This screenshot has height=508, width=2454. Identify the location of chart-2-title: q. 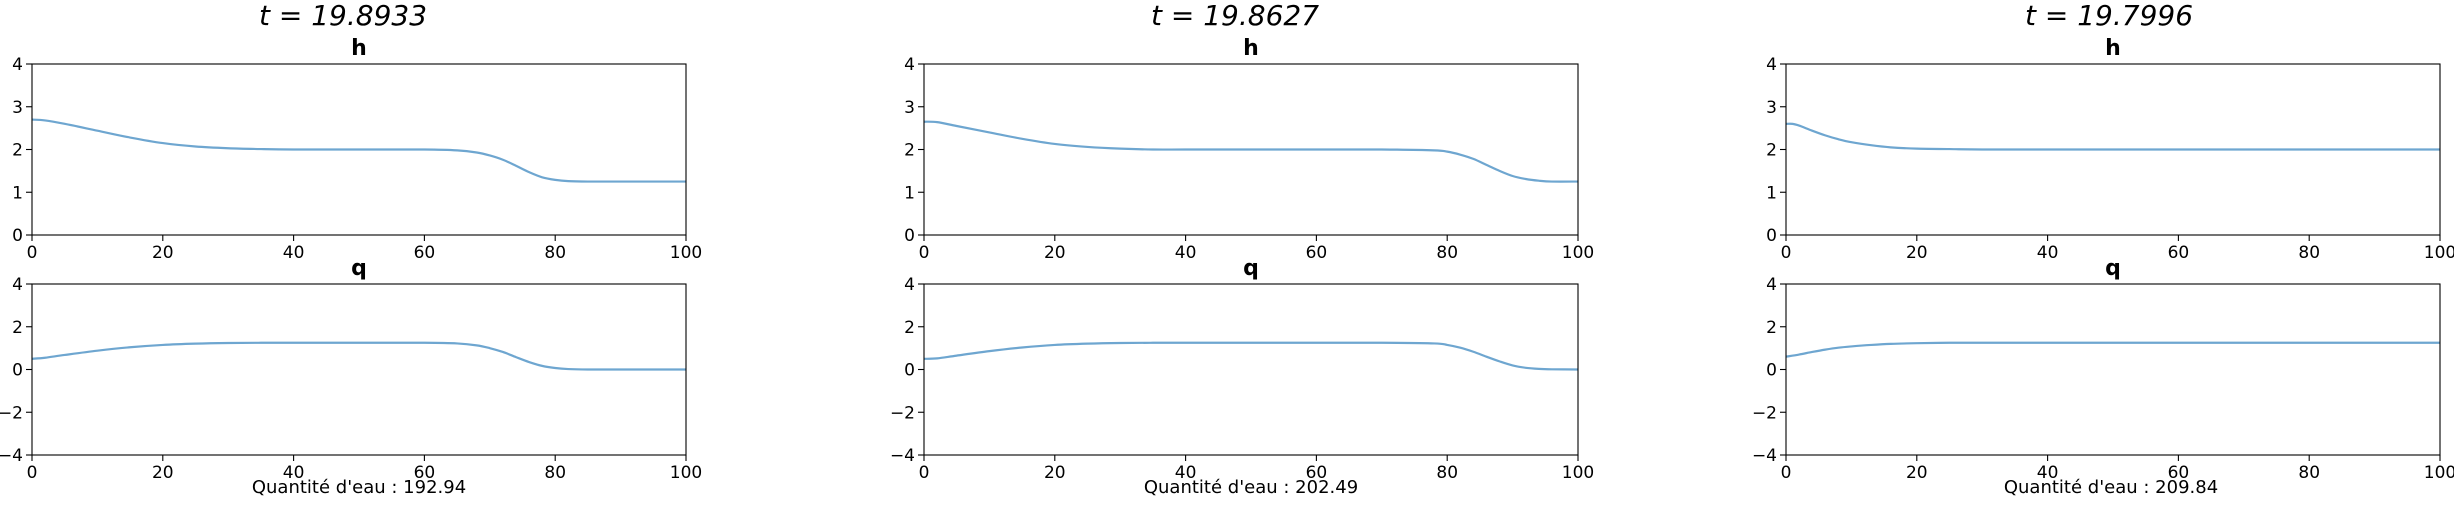
(359, 268).